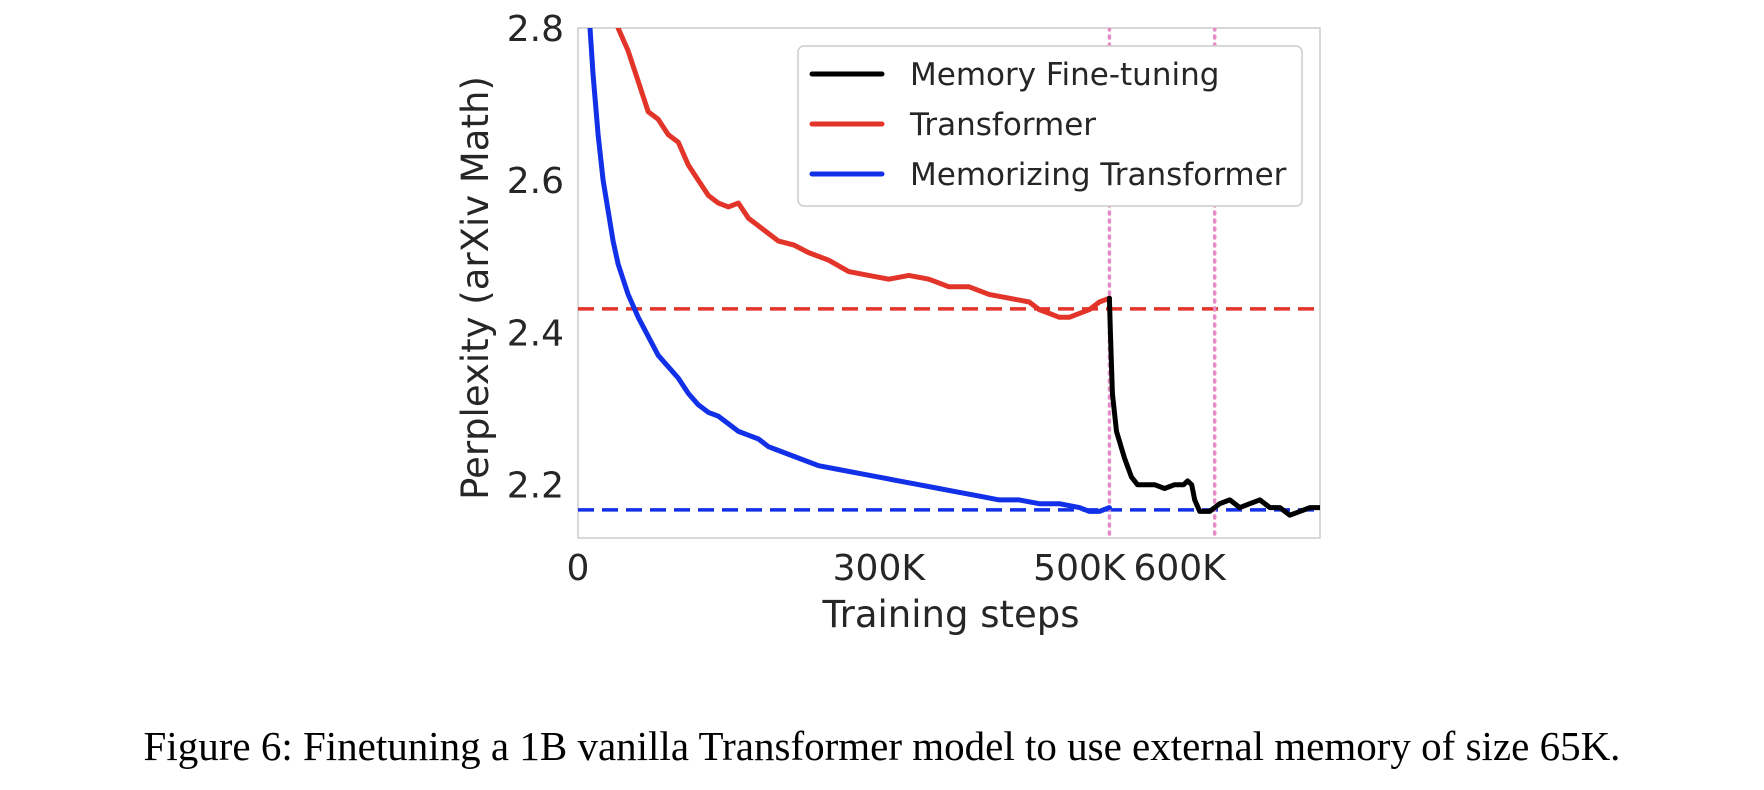 Image resolution: width=1764 pixels, height=790 pixels. I want to click on x-tick-label: 500K, so click(1080, 568).